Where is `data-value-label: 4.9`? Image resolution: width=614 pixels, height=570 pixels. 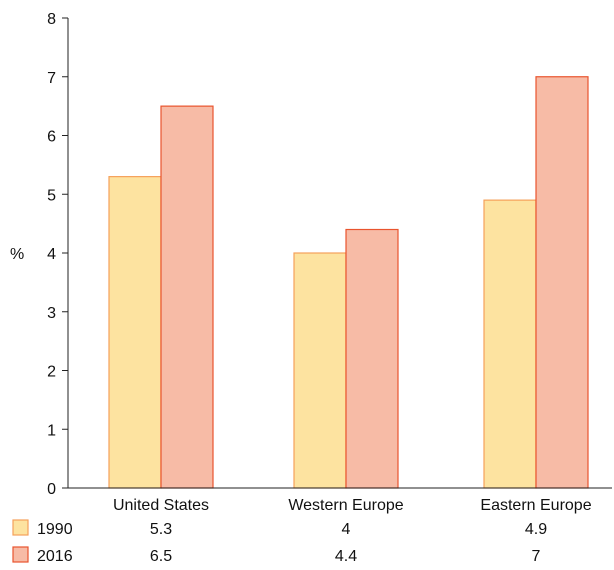 data-value-label: 4.9 is located at coordinates (536, 529).